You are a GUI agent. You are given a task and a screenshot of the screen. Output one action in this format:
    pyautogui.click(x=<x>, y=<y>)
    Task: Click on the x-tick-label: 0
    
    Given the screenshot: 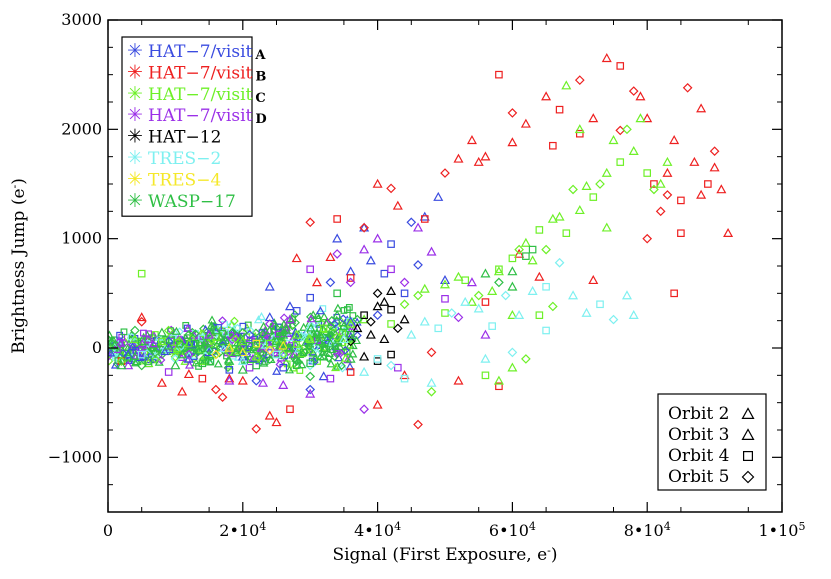 What is the action you would take?
    pyautogui.click(x=108, y=530)
    